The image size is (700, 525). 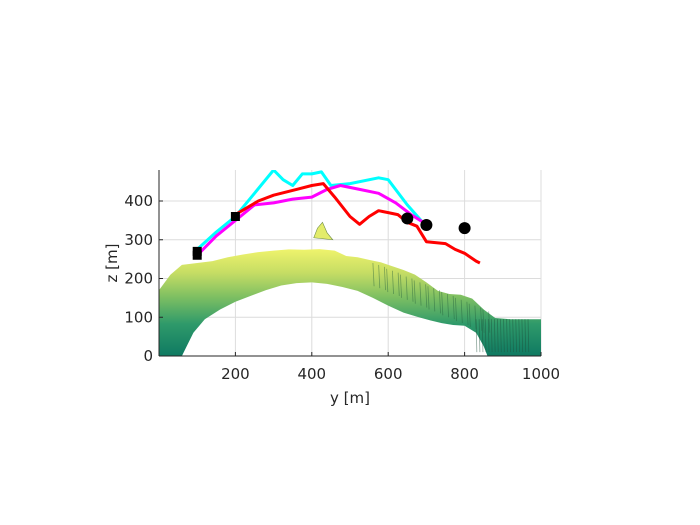 I want to click on y-tick-label: 400, so click(x=138, y=201).